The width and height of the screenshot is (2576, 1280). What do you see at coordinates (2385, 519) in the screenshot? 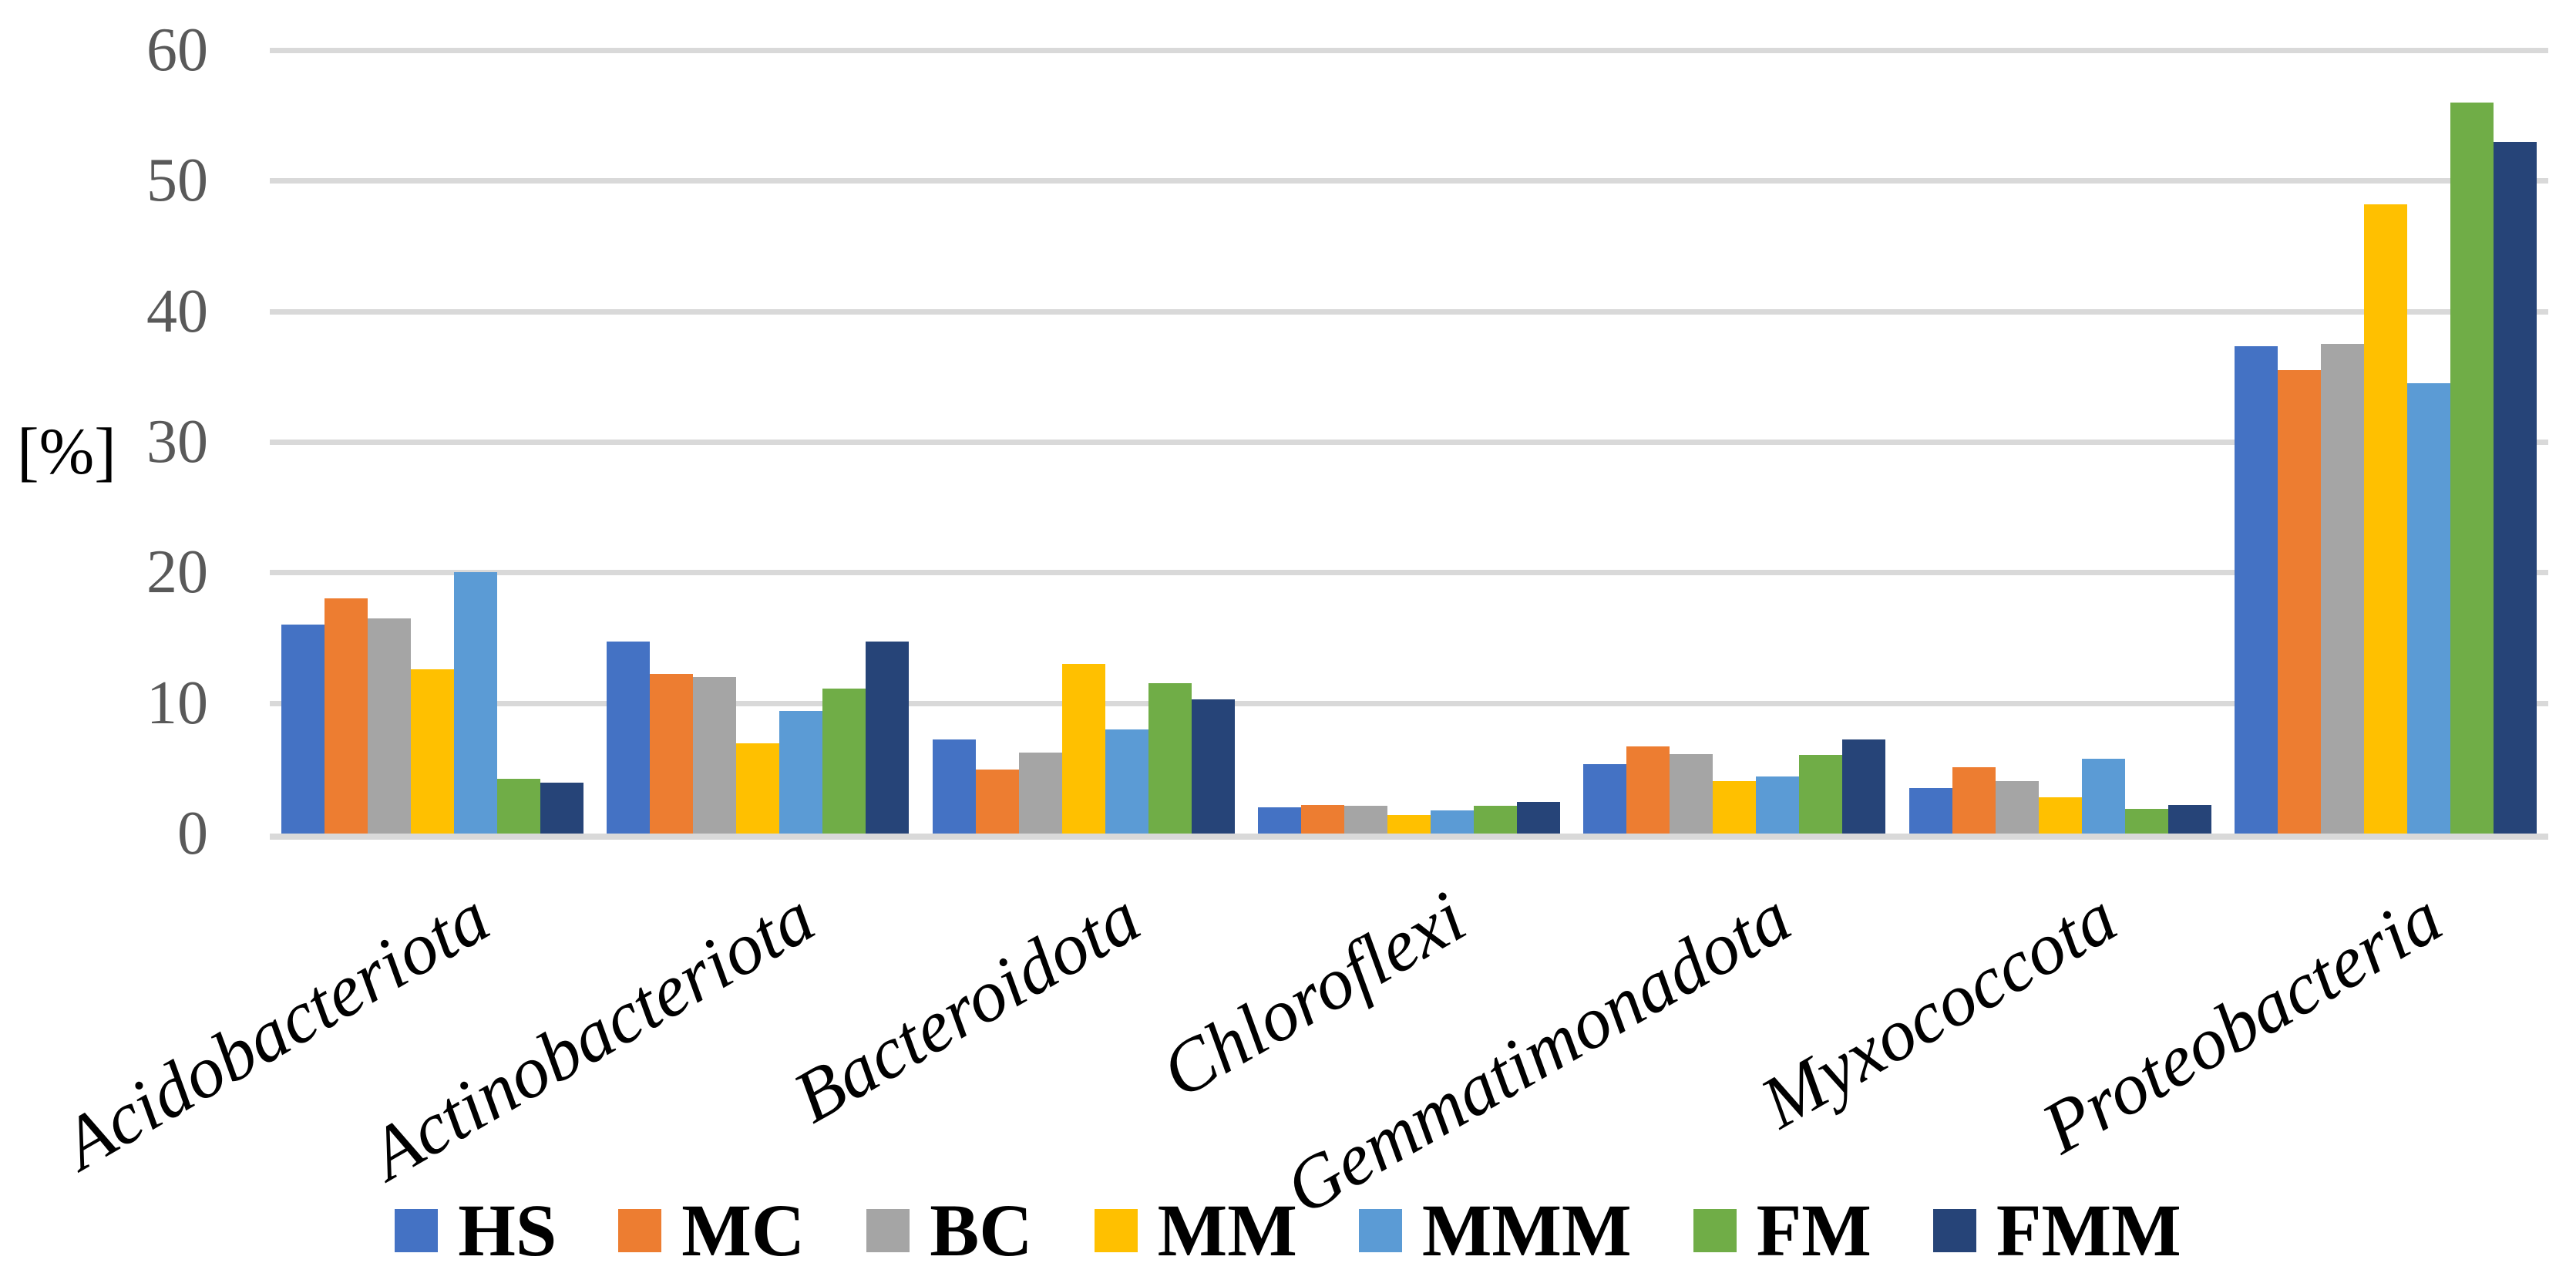
I see `bar-mm-proteobacteria` at bounding box center [2385, 519].